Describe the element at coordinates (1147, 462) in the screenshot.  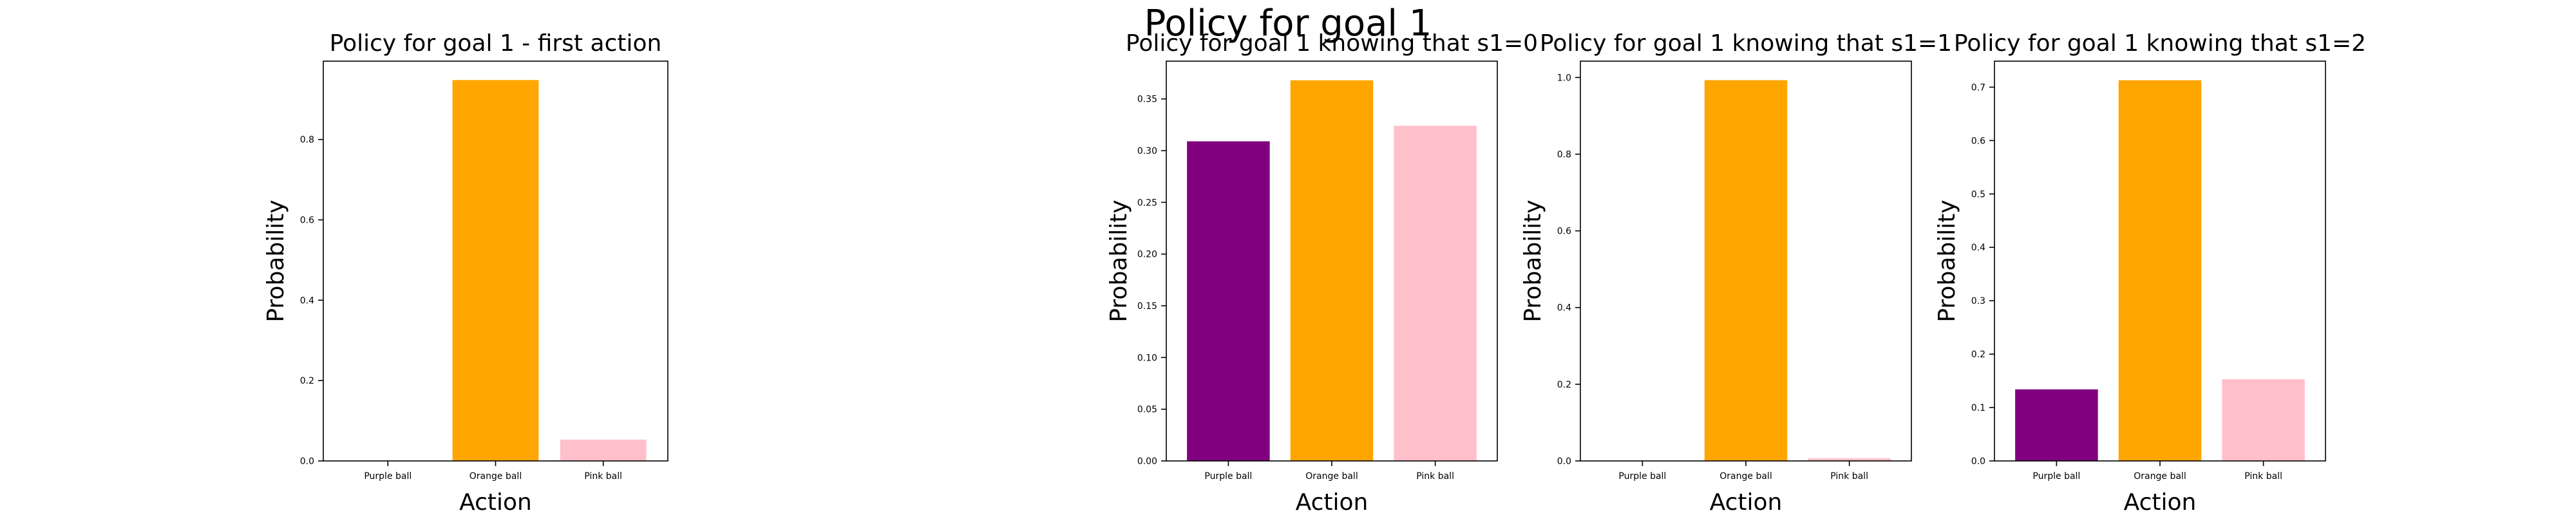
I see `y-tick-label: 0.00` at that location.